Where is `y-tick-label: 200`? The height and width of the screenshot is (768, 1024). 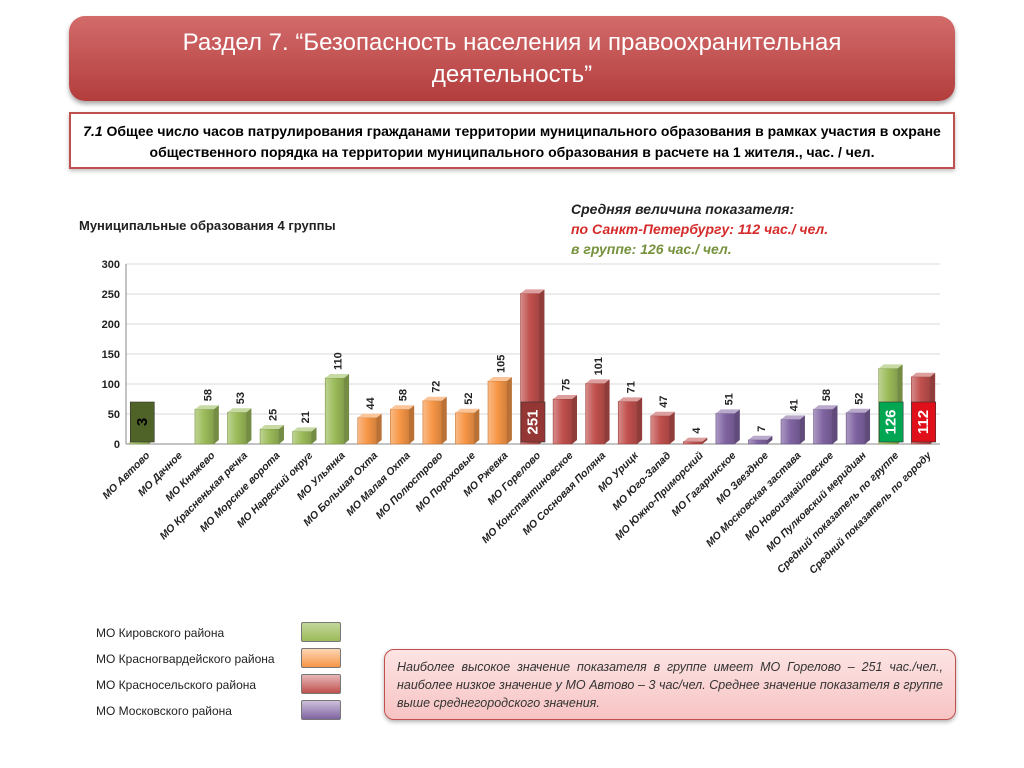
y-tick-label: 200 is located at coordinates (111, 325).